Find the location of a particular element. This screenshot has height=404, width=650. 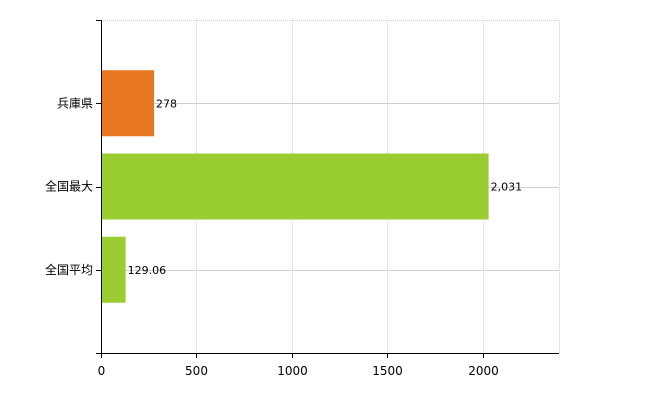

x-tick-label: 1500 is located at coordinates (387, 371).